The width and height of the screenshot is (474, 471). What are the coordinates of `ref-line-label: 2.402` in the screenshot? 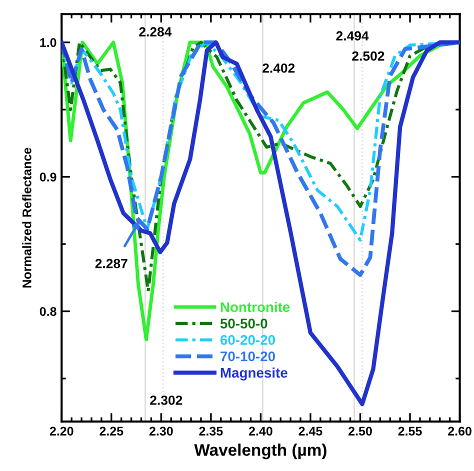 It's located at (278, 68).